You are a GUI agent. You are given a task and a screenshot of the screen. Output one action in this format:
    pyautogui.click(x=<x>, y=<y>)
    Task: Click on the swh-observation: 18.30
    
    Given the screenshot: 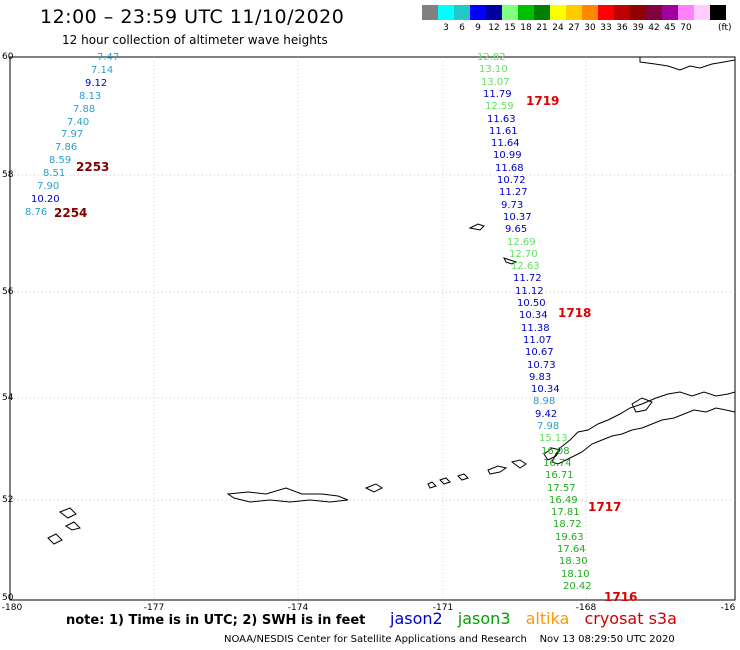 What is the action you would take?
    pyautogui.click(x=573, y=562)
    